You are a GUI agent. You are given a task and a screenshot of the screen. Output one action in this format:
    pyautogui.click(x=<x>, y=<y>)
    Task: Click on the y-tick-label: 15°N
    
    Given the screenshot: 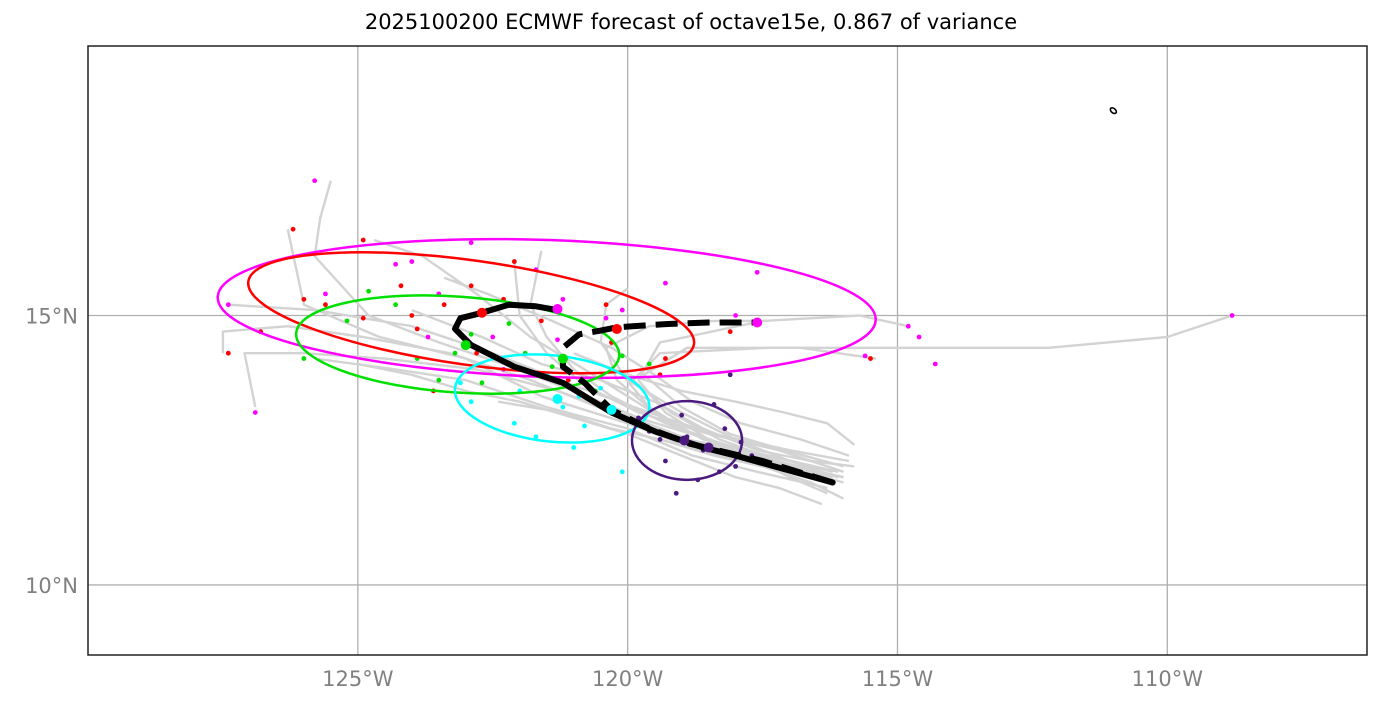 What is the action you would take?
    pyautogui.click(x=51, y=316)
    